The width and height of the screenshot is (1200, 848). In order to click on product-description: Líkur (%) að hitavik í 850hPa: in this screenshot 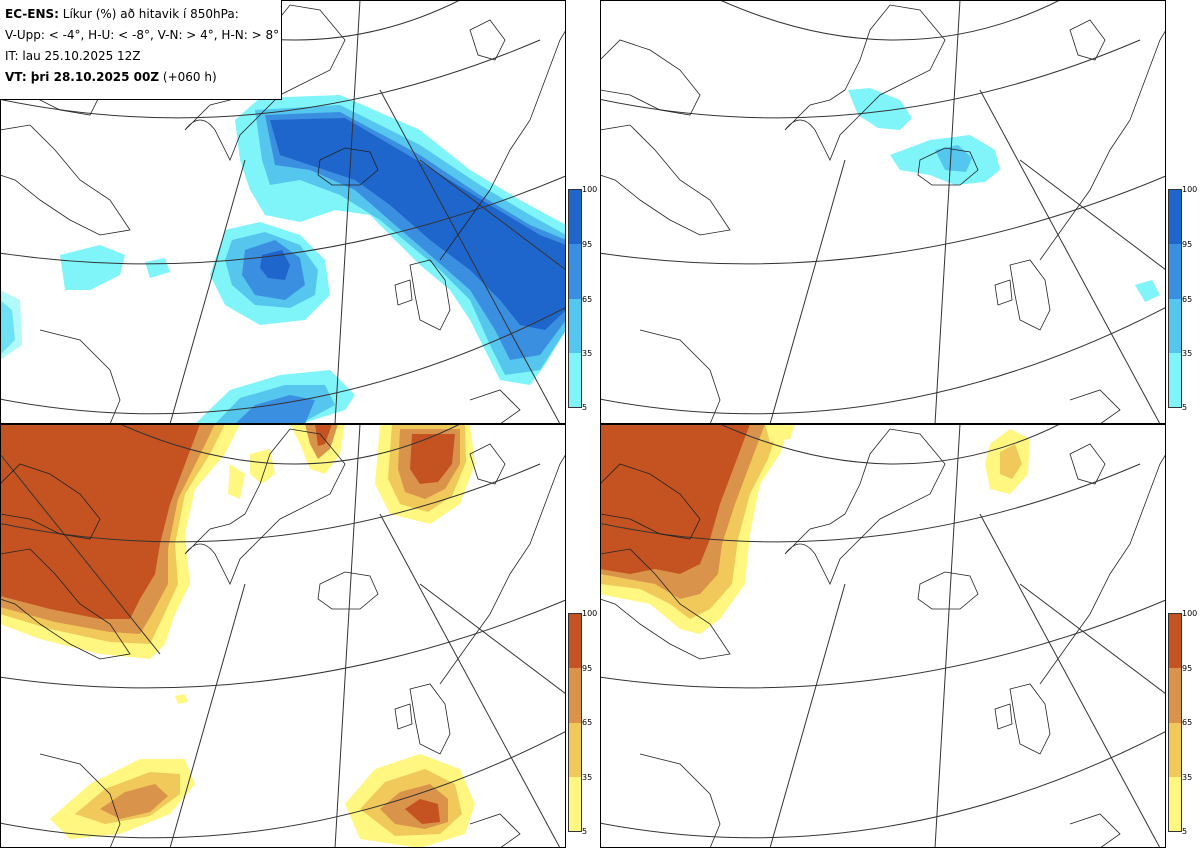, I will do `click(148, 14)`.